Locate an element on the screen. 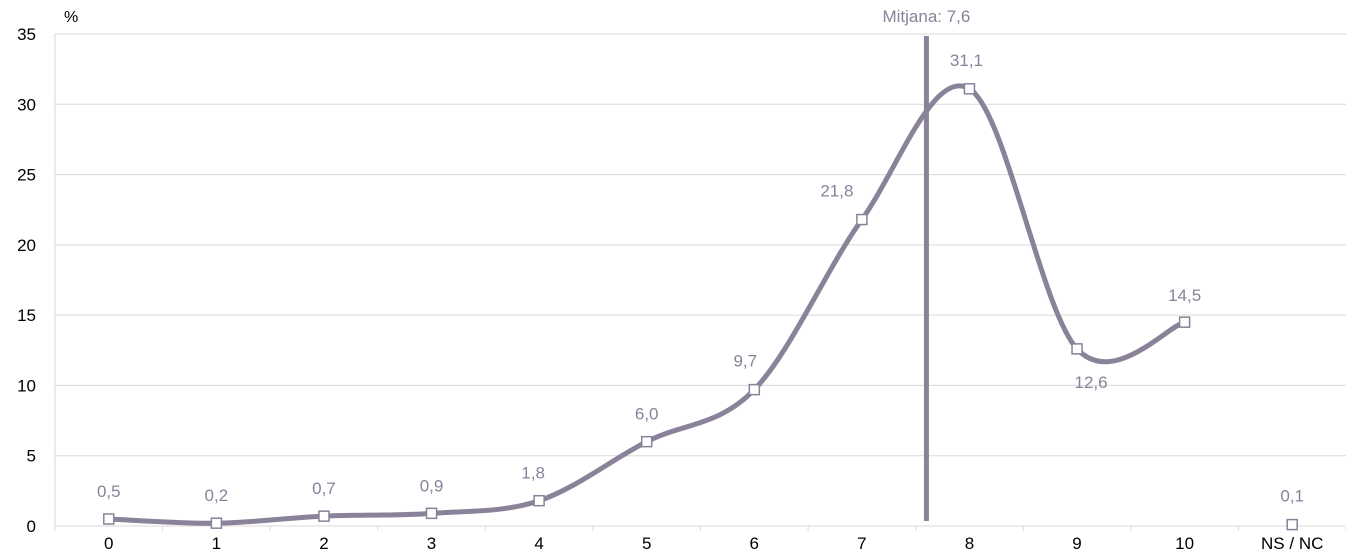  y-axis-unit-label: % is located at coordinates (71, 17).